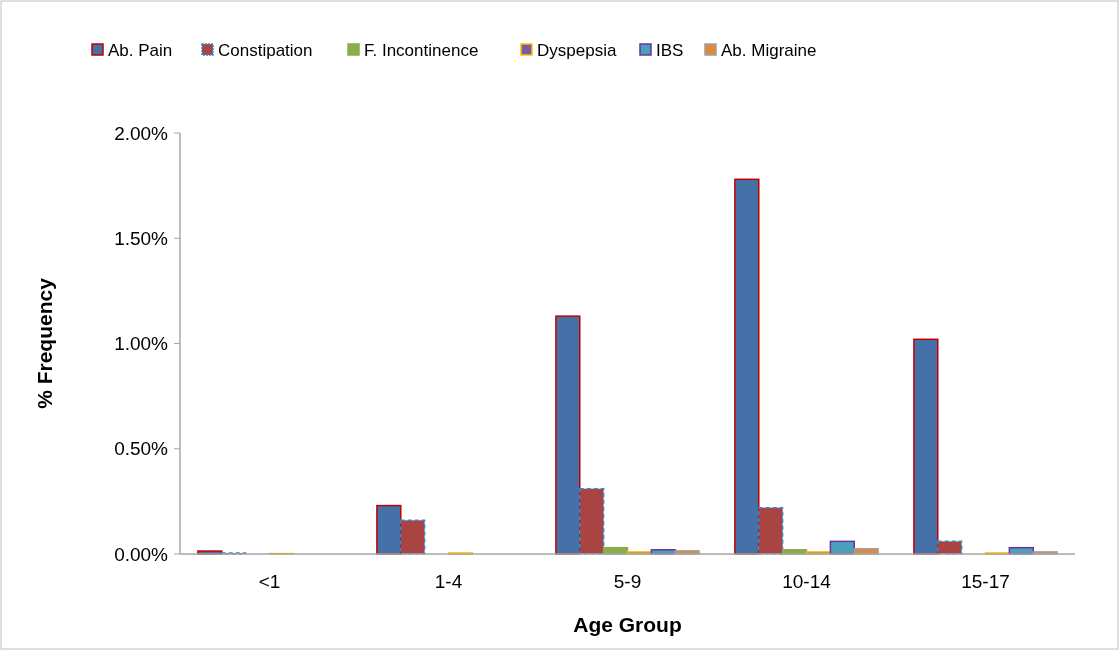  Describe the element at coordinates (421, 50) in the screenshot. I see `legend-label: F. Incontinence` at that location.